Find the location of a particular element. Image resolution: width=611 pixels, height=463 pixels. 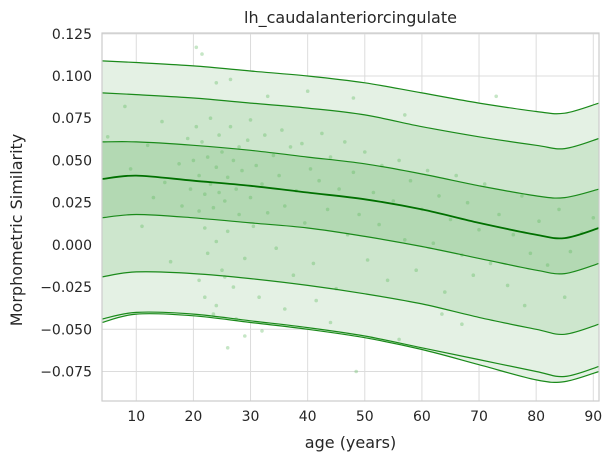

y-tick-label: −0.025 is located at coordinates (66, 288).